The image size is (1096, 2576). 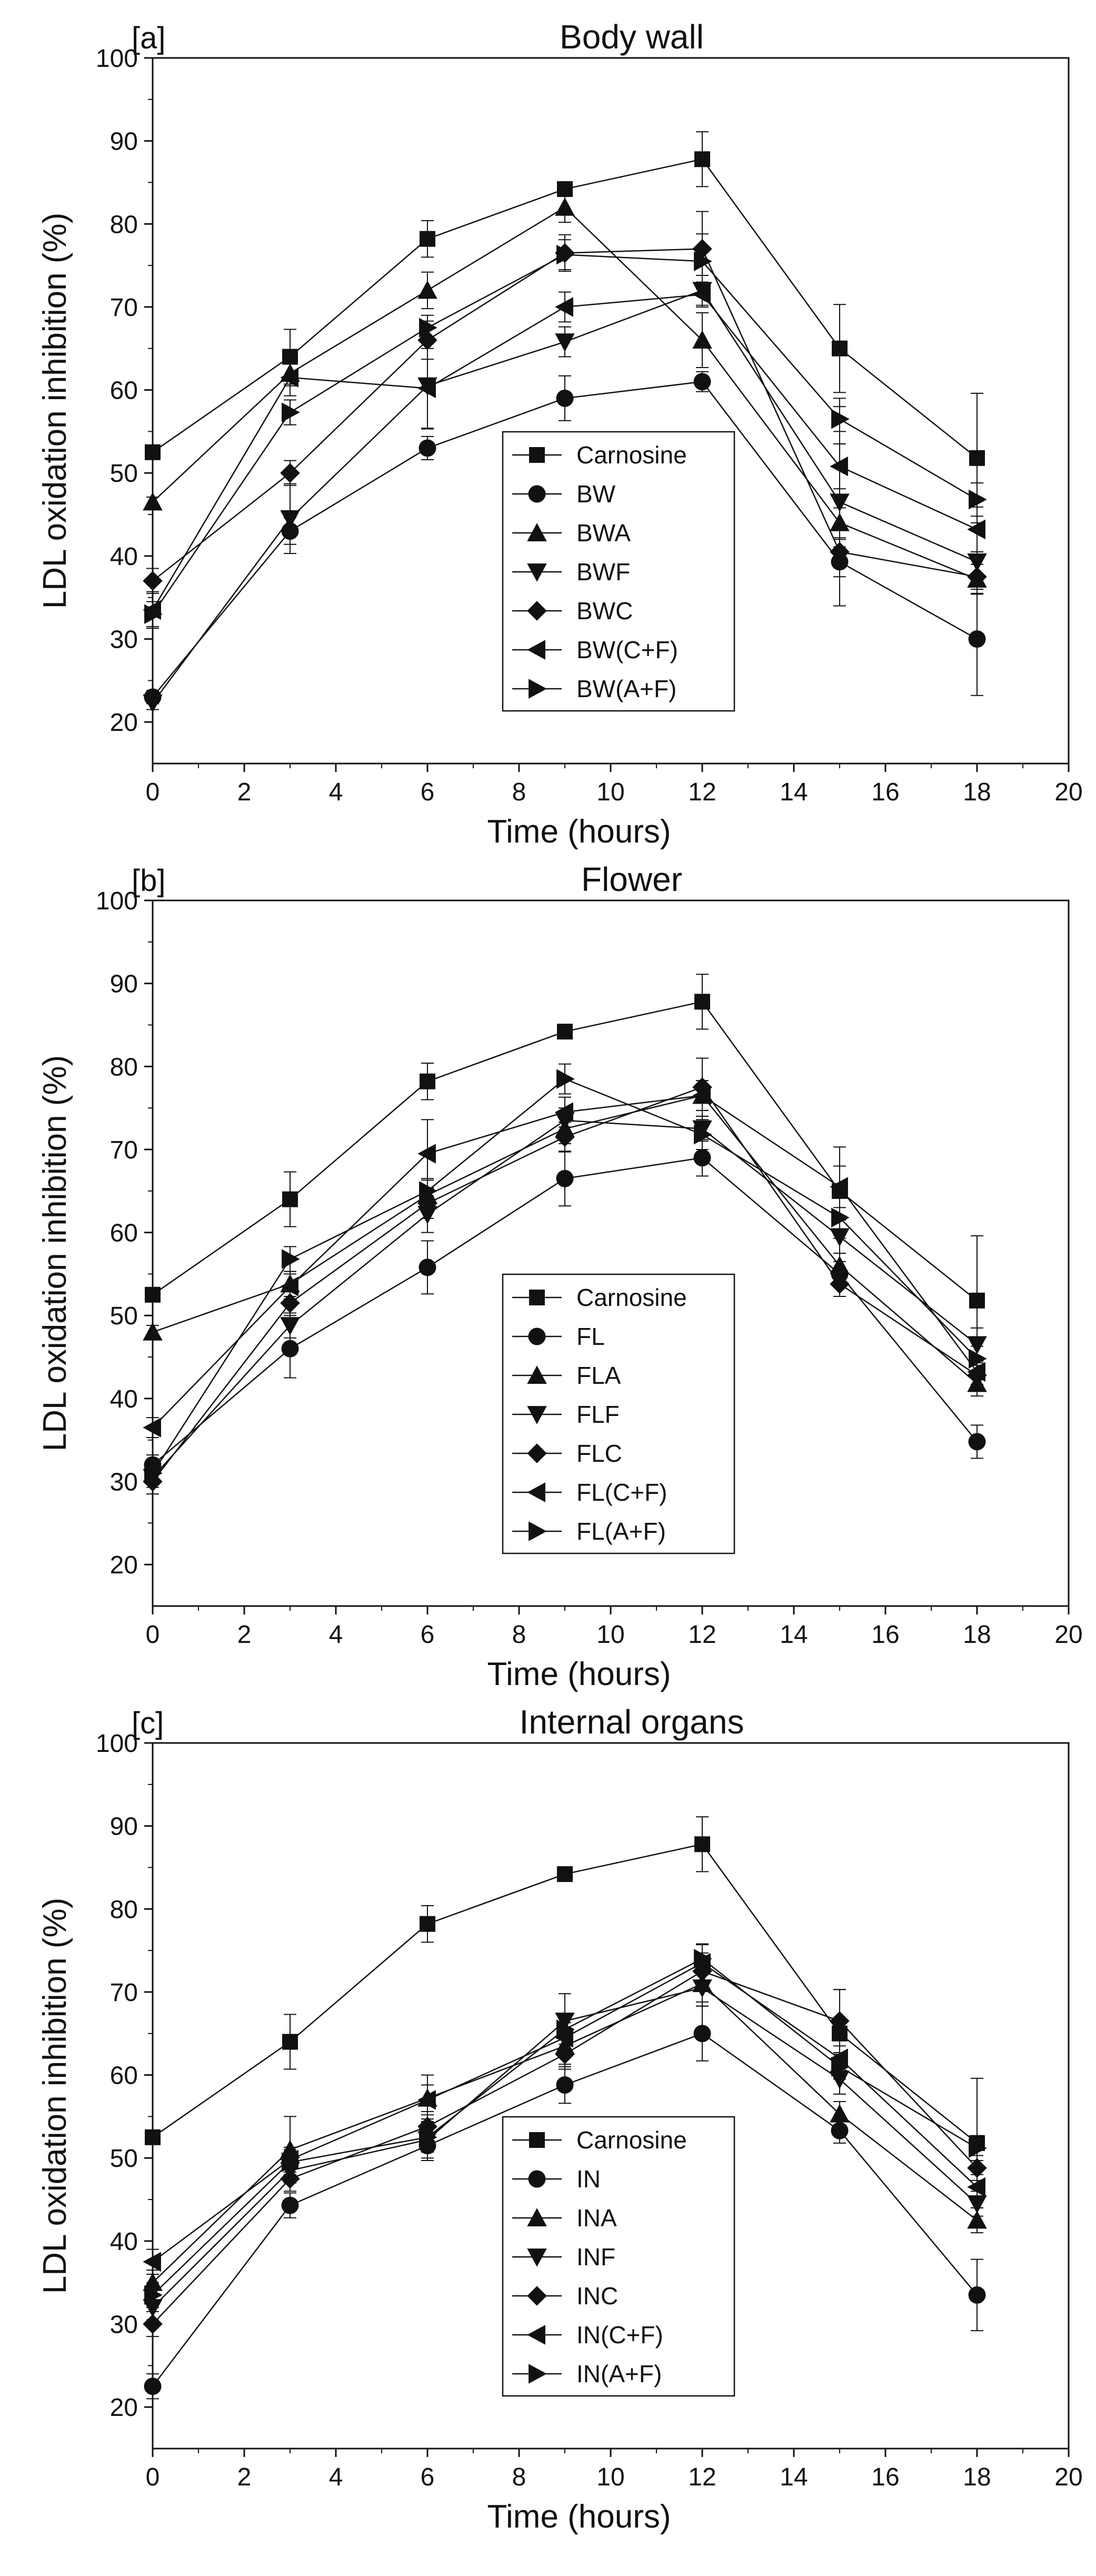 What do you see at coordinates (632, 37) in the screenshot?
I see `chart-title: Body wall` at bounding box center [632, 37].